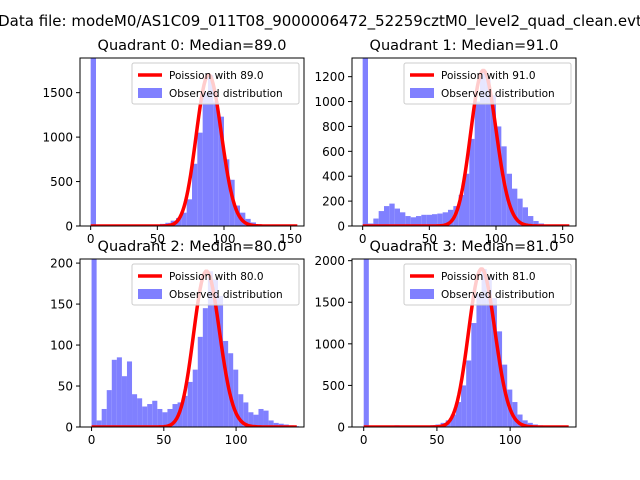  What do you see at coordinates (498, 94) in the screenshot?
I see `quadrant-1-legend-observed-label: Observed distribution` at bounding box center [498, 94].